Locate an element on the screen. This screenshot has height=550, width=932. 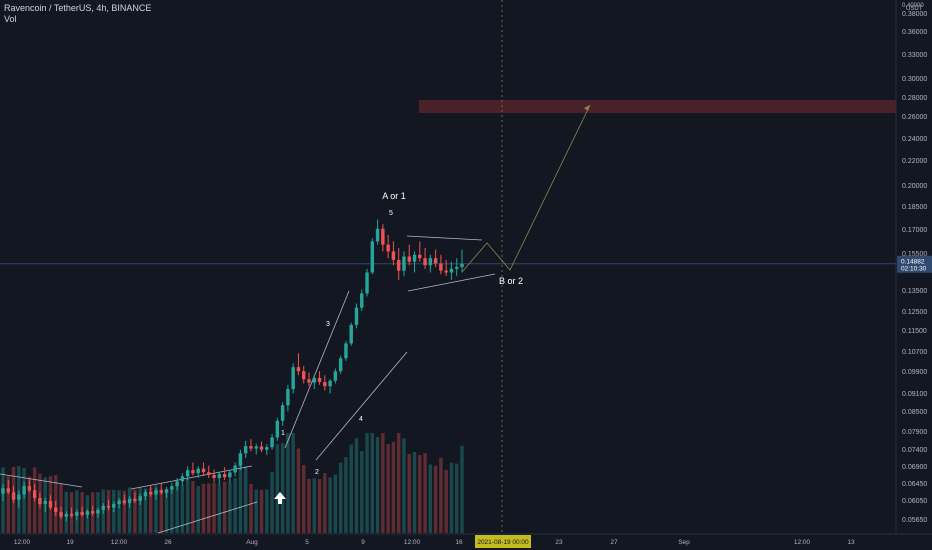
price-tick-label: 0.17000 is located at coordinates (914, 230).